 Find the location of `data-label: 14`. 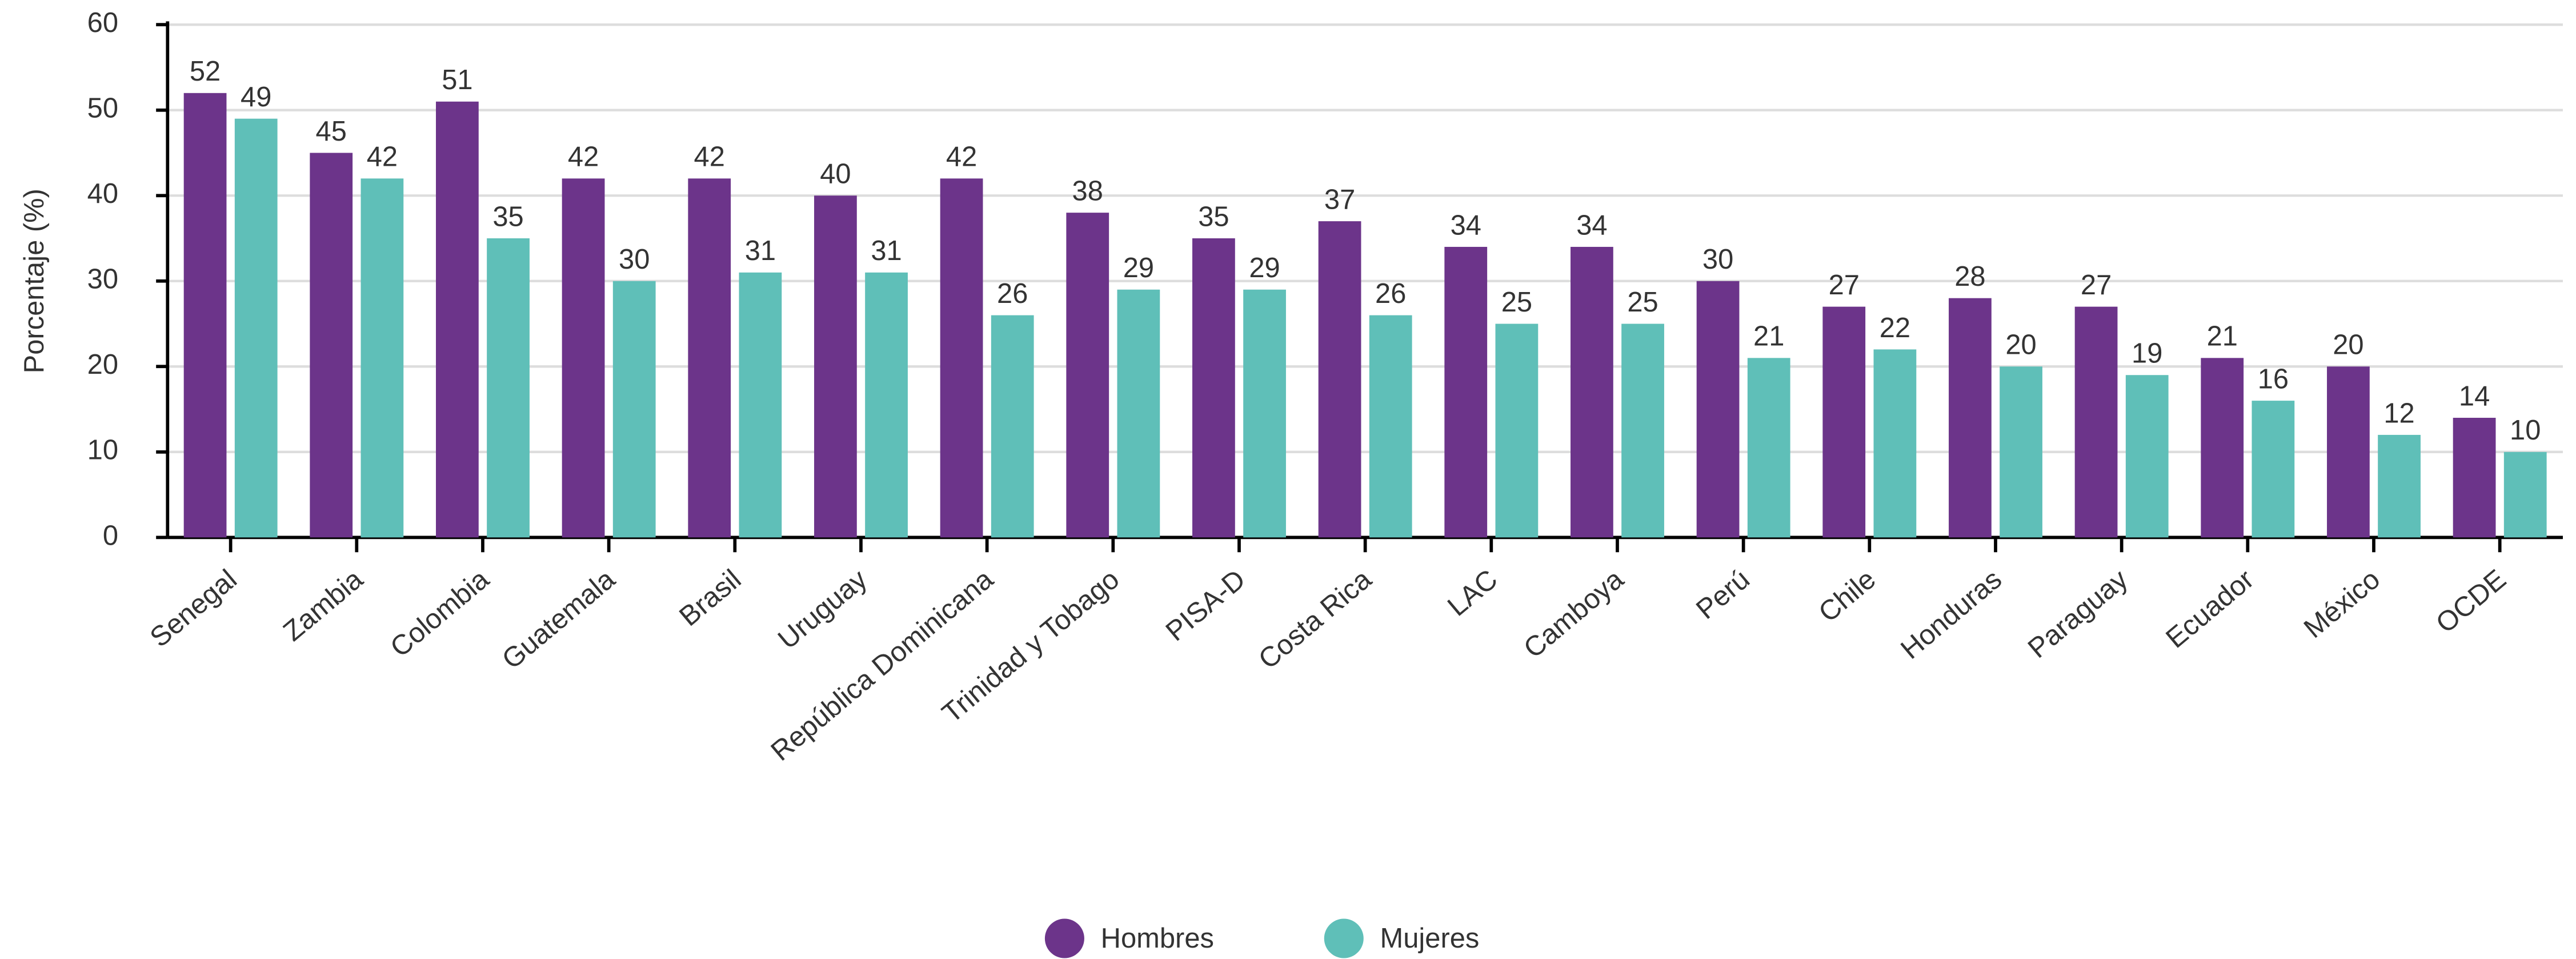

data-label: 14 is located at coordinates (2474, 396).